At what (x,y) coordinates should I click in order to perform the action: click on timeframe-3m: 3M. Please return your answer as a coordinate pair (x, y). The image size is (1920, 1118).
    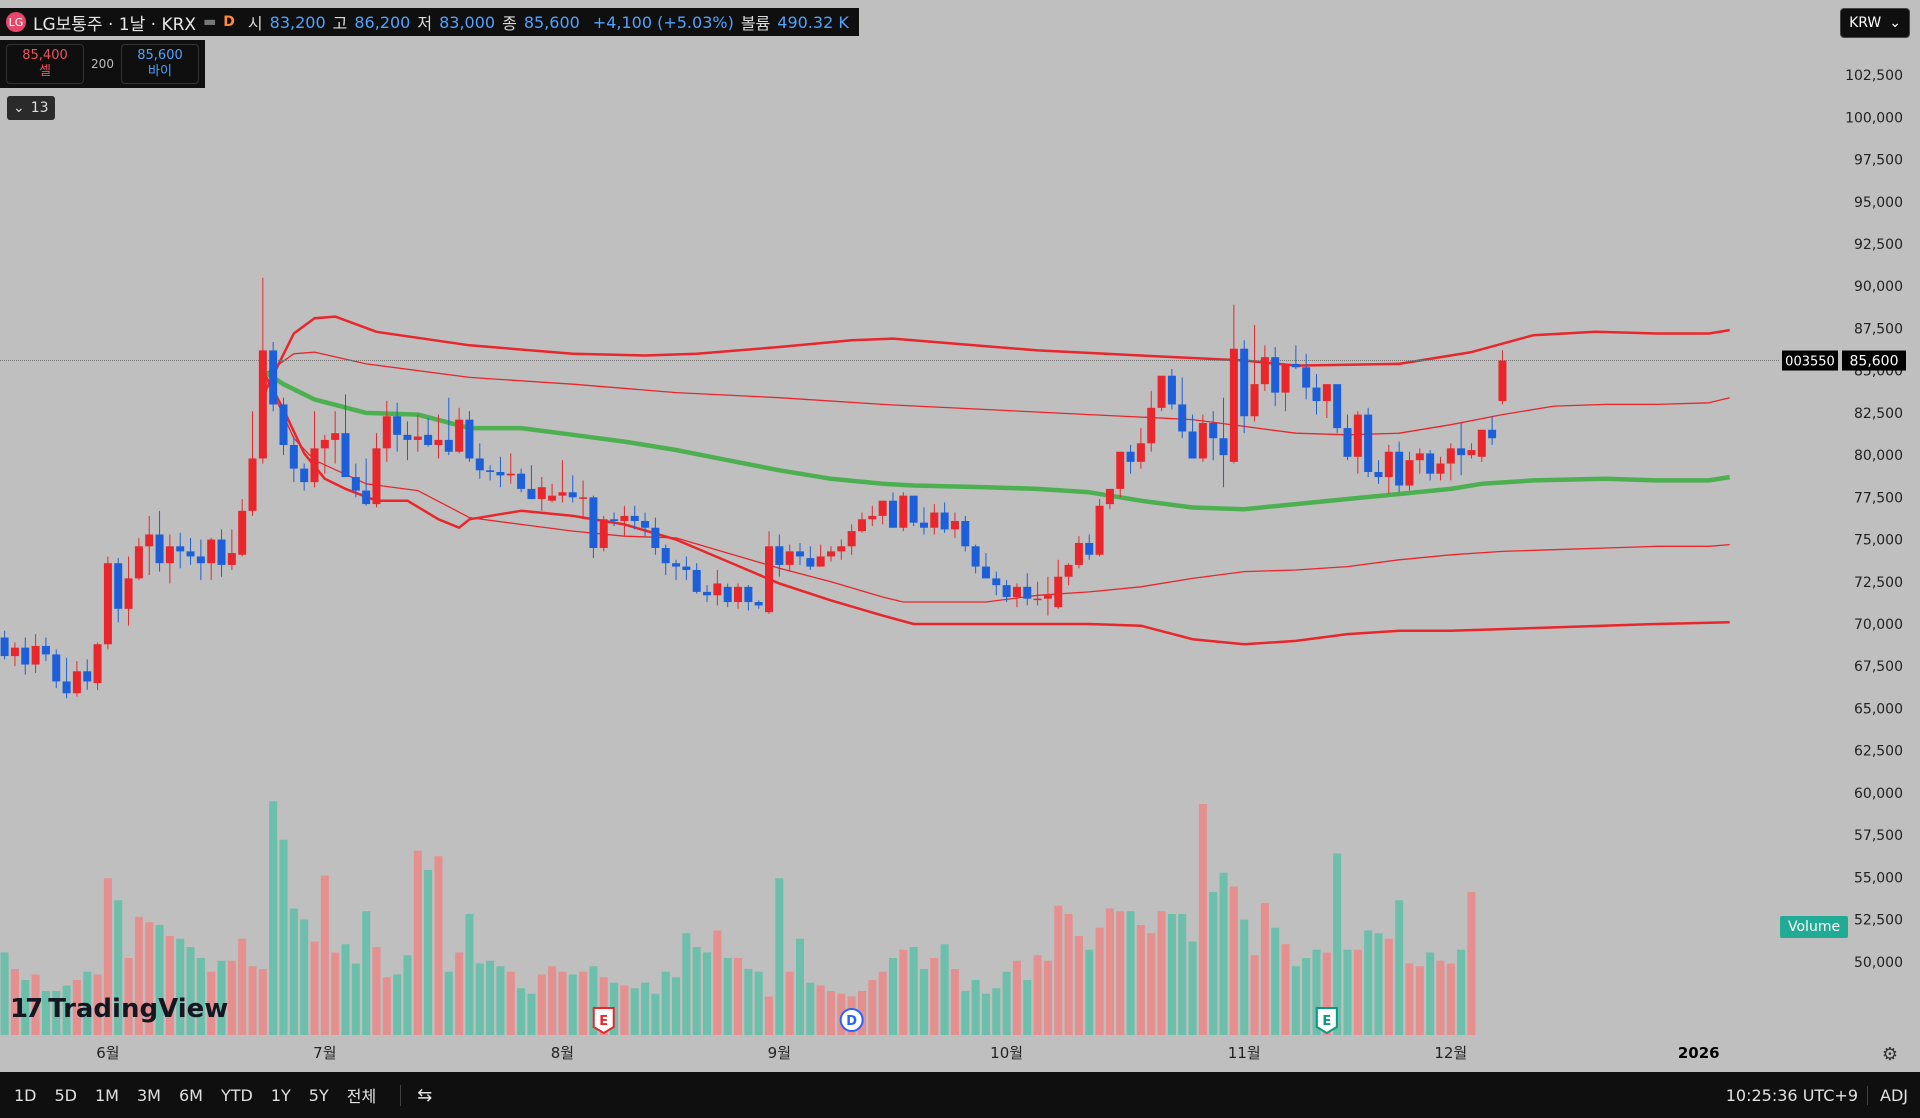
    Looking at the image, I should click on (148, 1095).